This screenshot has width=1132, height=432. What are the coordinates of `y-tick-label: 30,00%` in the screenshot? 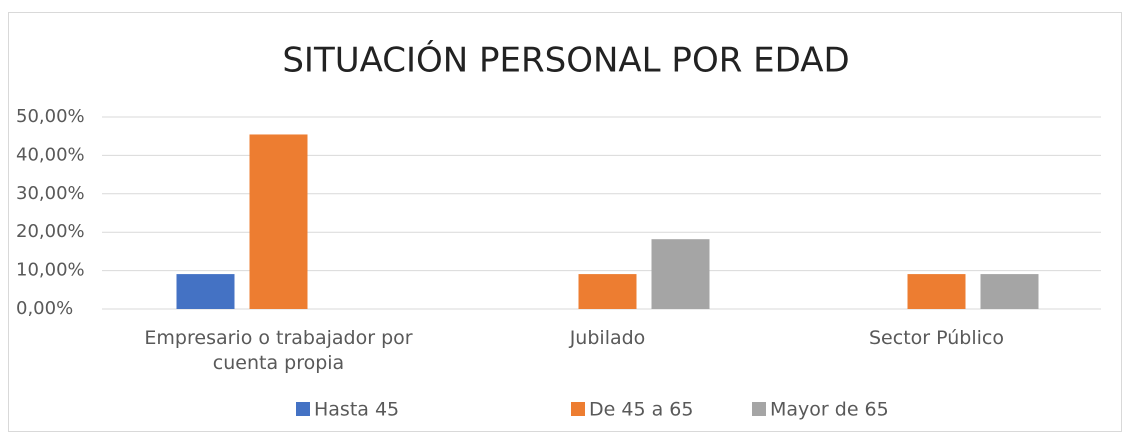 It's located at (50, 193).